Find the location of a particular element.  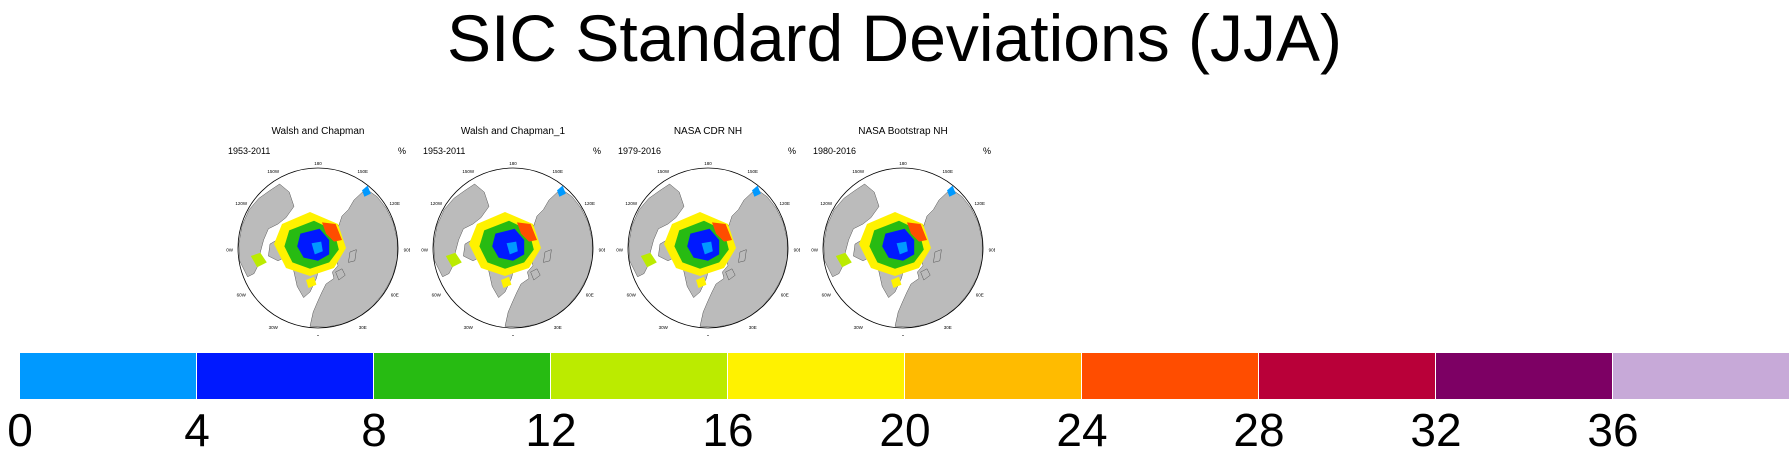

colorbar-tick-label: 36 is located at coordinates (1613, 430).